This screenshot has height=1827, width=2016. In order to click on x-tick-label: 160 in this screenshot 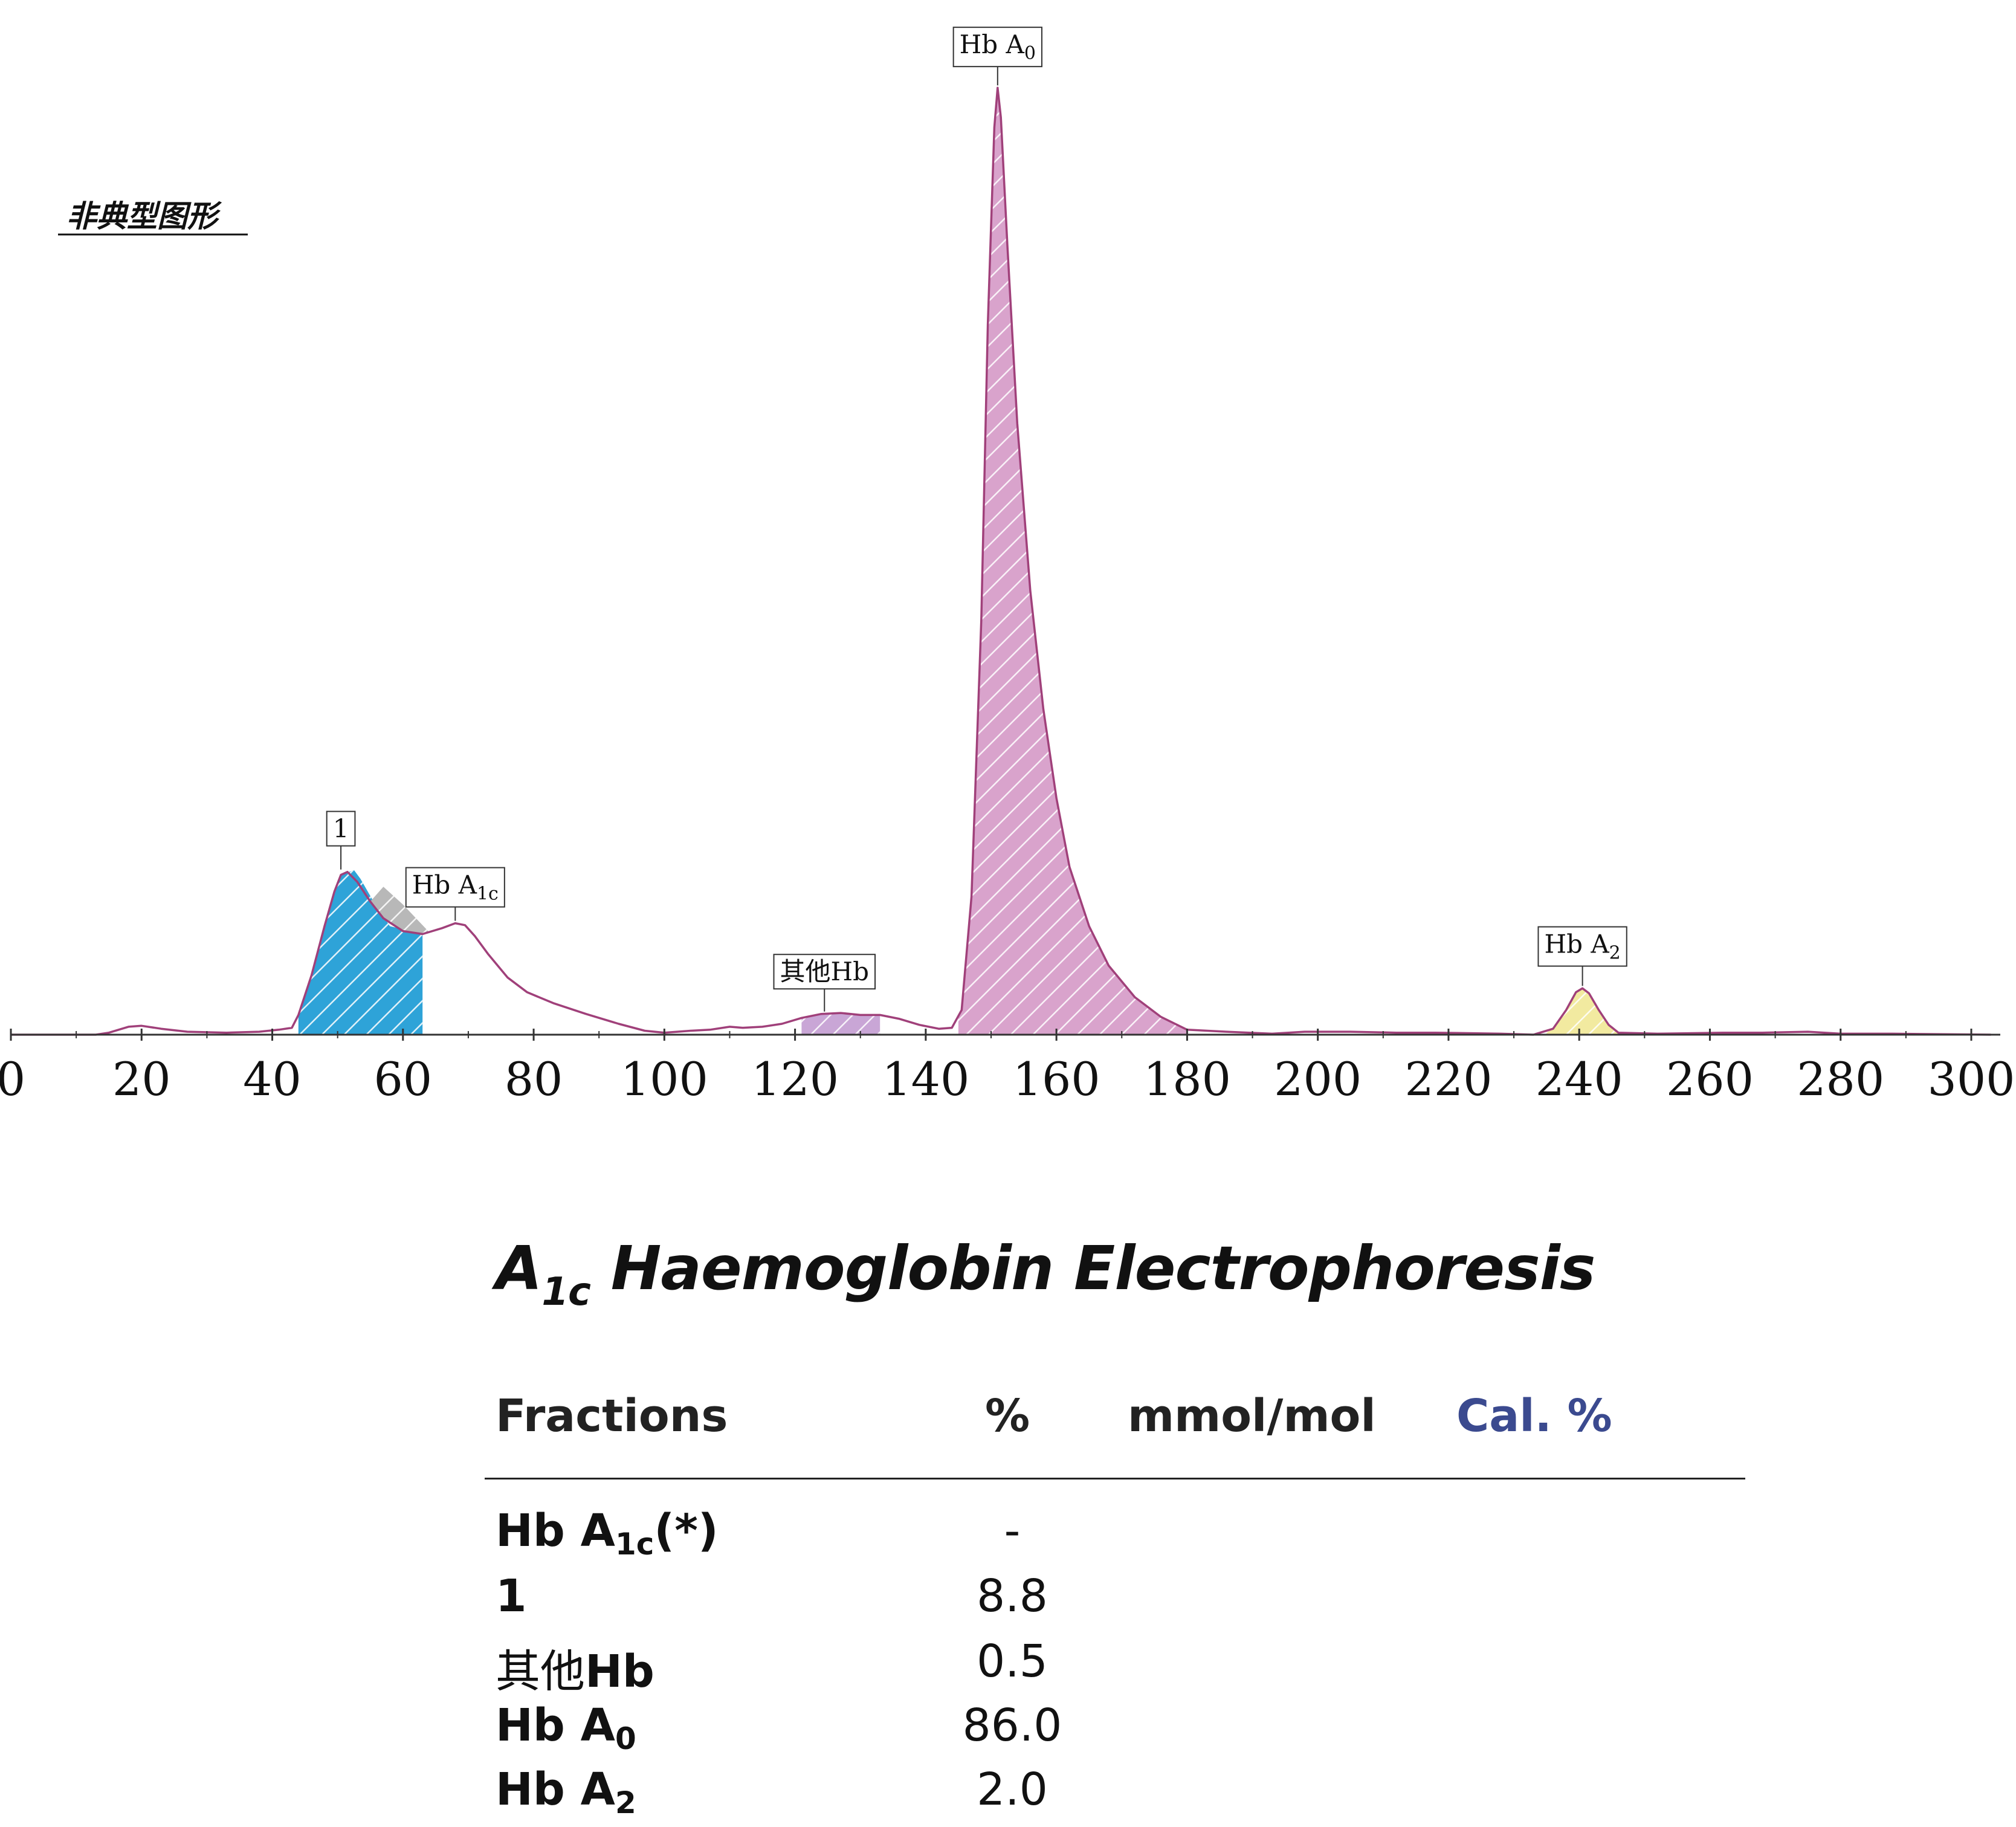, I will do `click(1056, 1079)`.